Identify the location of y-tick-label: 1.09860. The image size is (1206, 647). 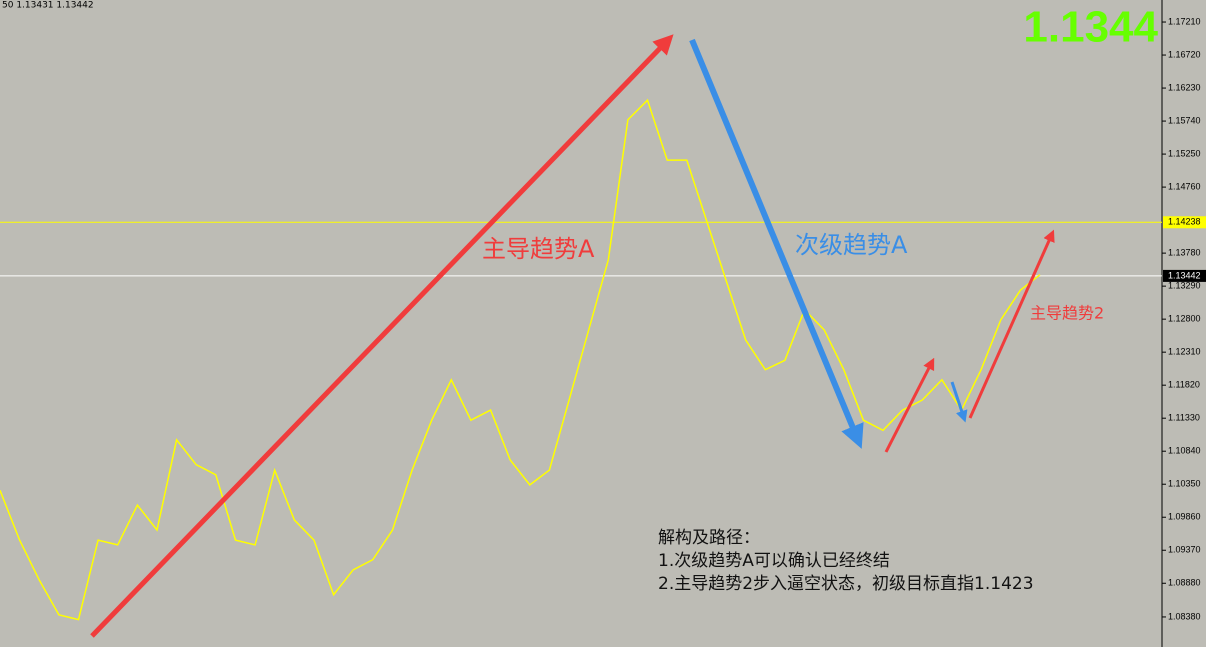
(1184, 517).